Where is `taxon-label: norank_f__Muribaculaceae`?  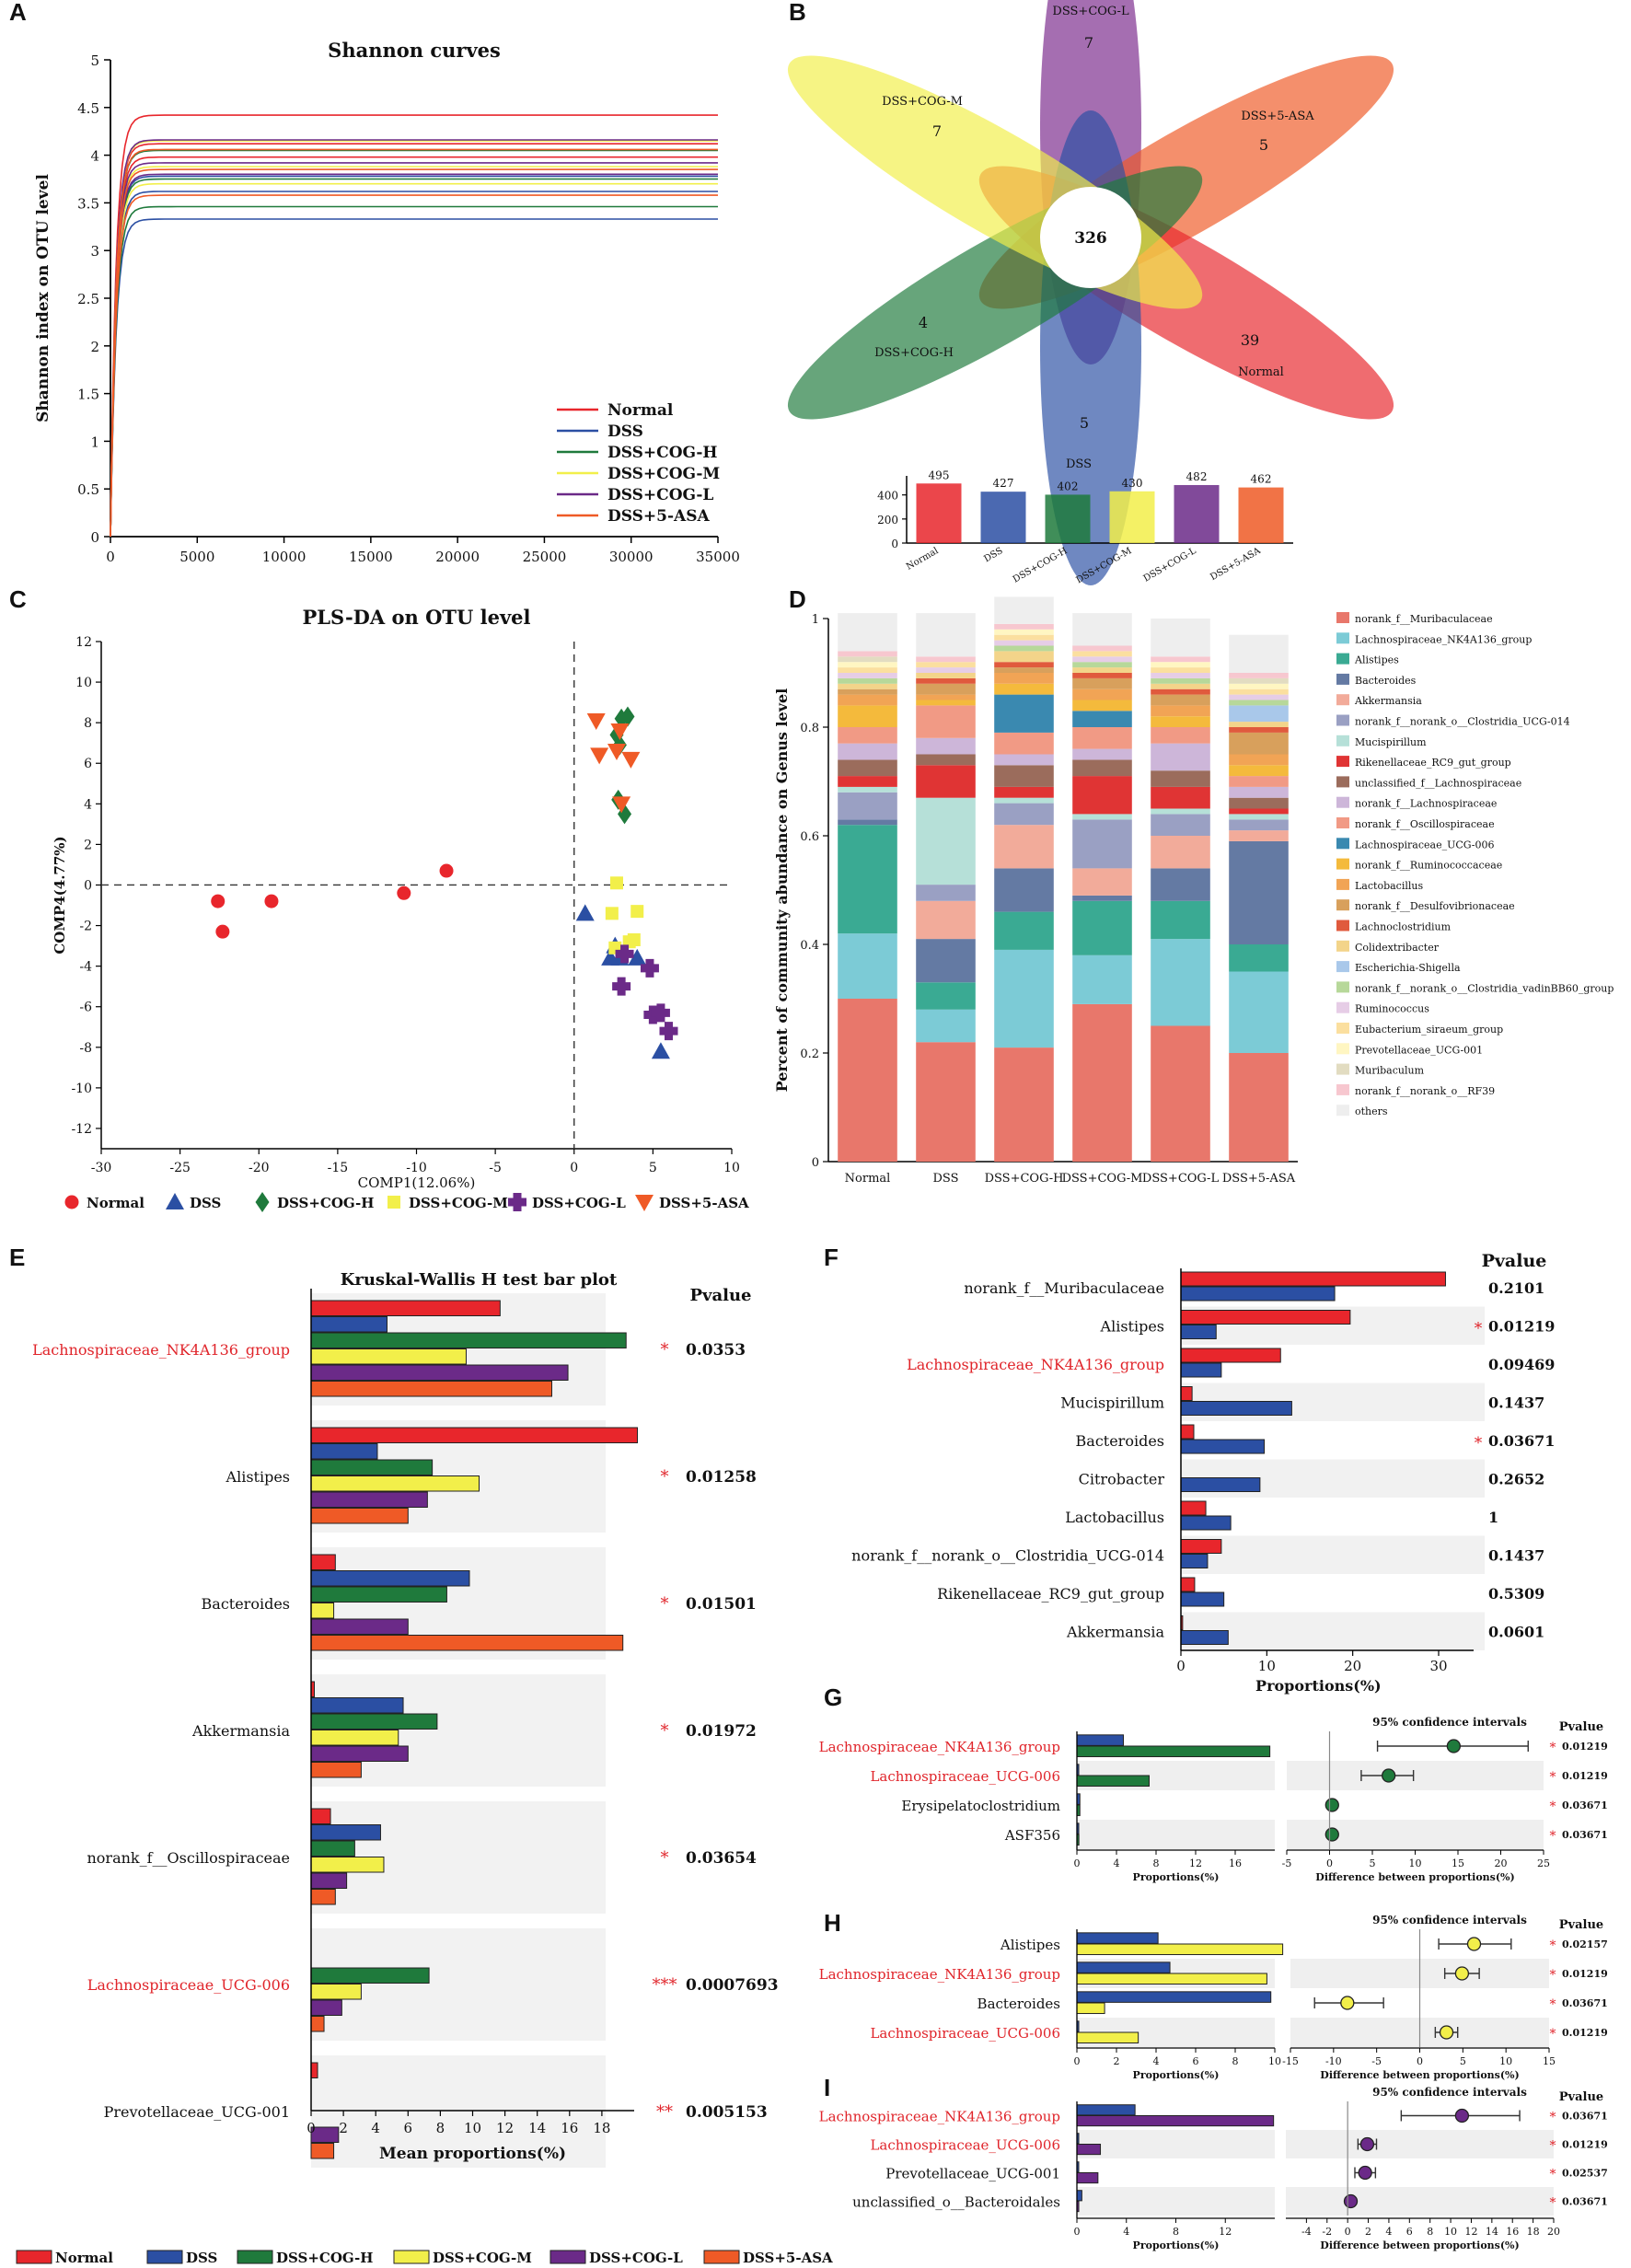 taxon-label: norank_f__Muribaculaceae is located at coordinates (1064, 1288).